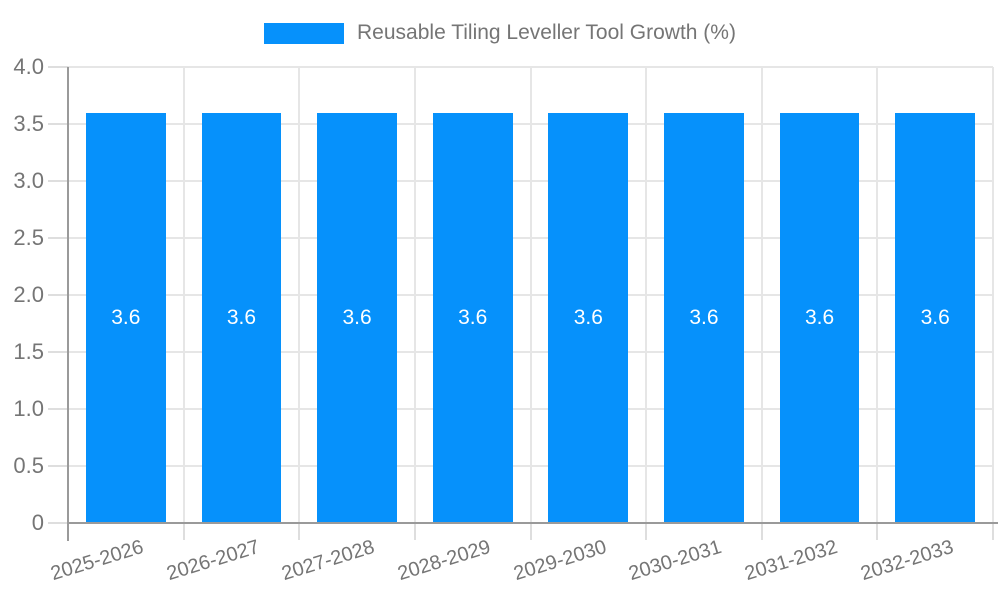 The height and width of the screenshot is (600, 1000). I want to click on x-axis-tick-label: 2027-2028, so click(328, 561).